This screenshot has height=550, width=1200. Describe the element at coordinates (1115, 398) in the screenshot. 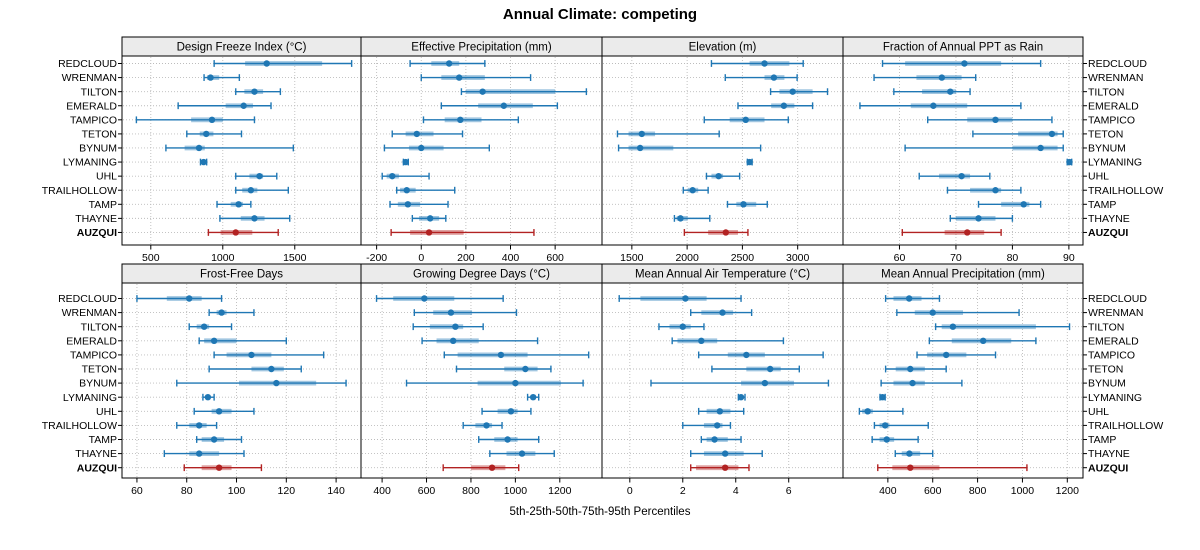

I see `station-label-right-lymaning: LYMANING` at that location.